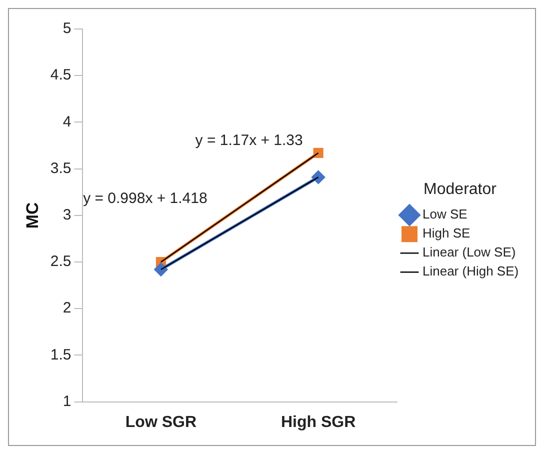 The height and width of the screenshot is (454, 544). Describe the element at coordinates (61, 261) in the screenshot. I see `y-tick-label: 2.5` at that location.